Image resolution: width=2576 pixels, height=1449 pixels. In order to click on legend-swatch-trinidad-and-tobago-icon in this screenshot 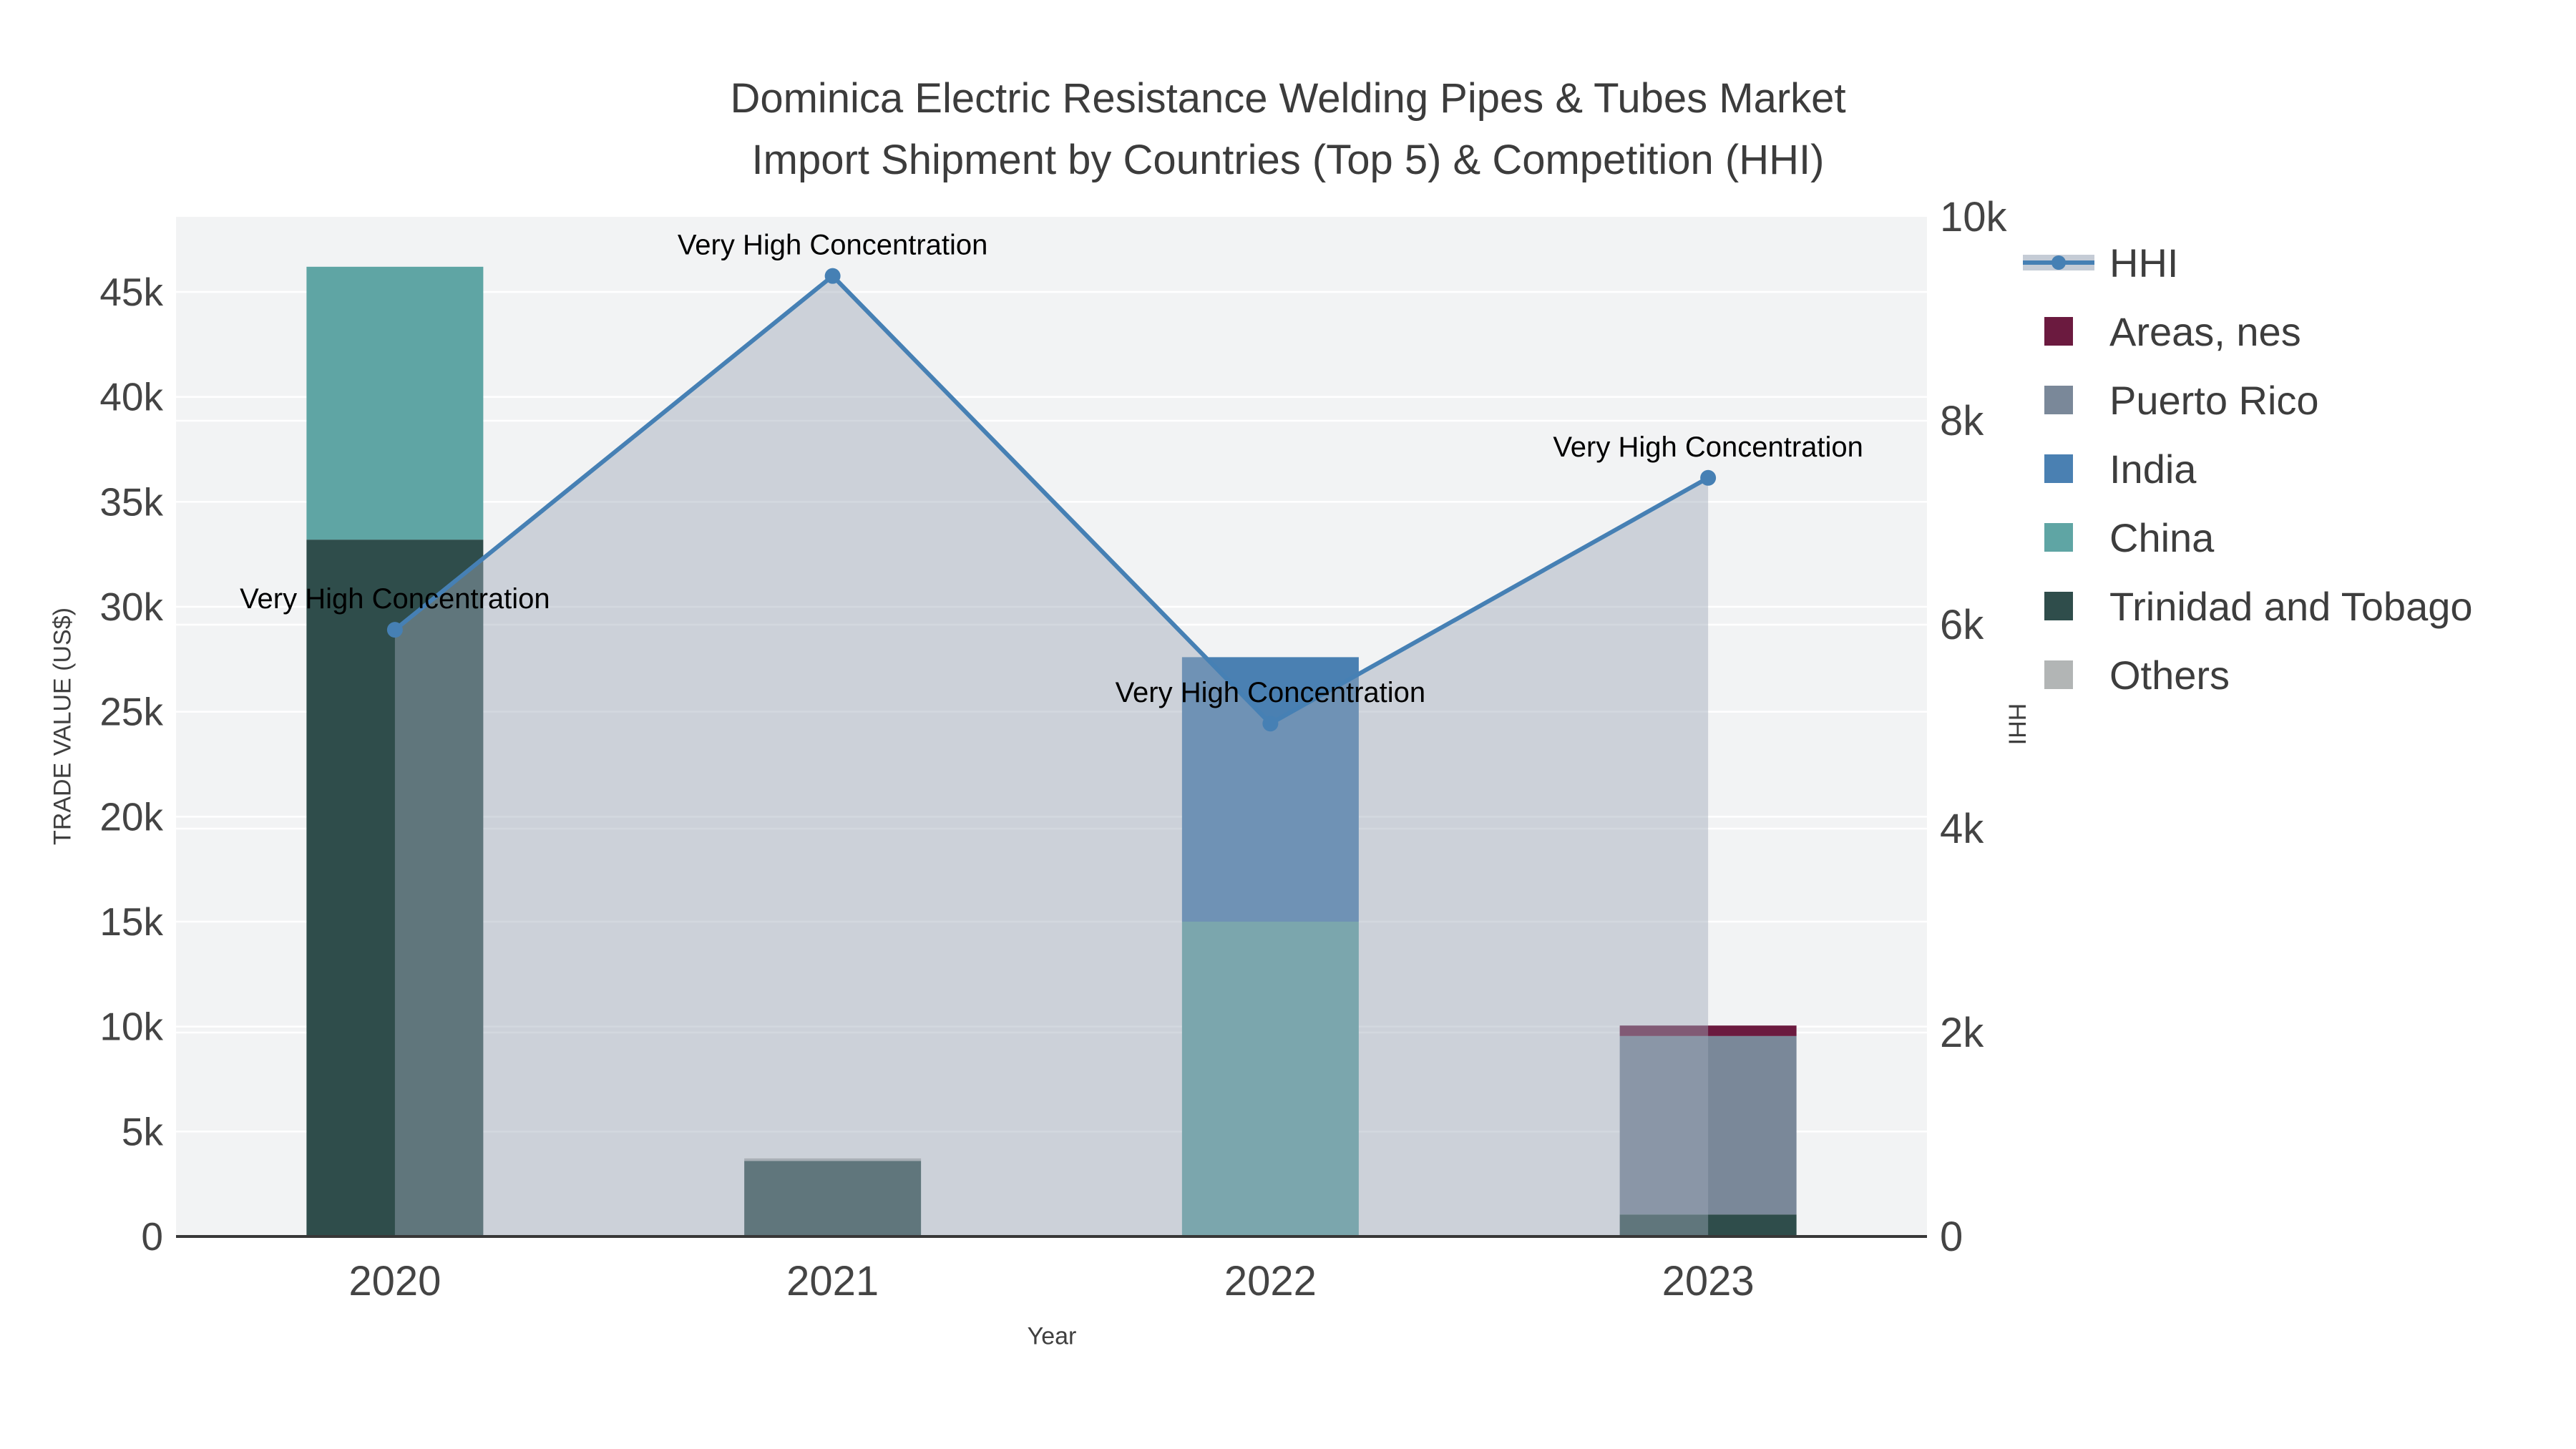, I will do `click(2059, 606)`.